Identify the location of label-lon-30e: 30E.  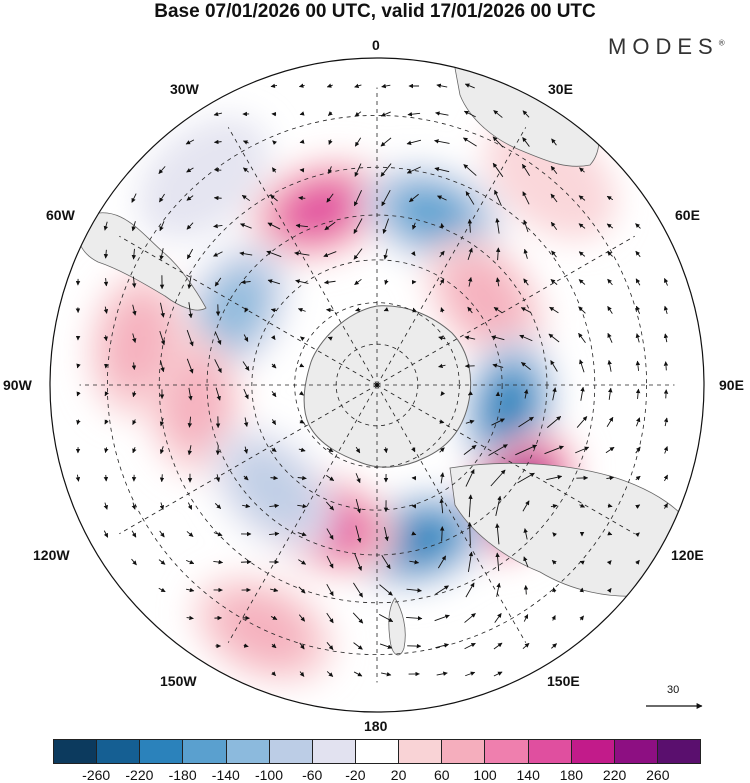
(560, 89).